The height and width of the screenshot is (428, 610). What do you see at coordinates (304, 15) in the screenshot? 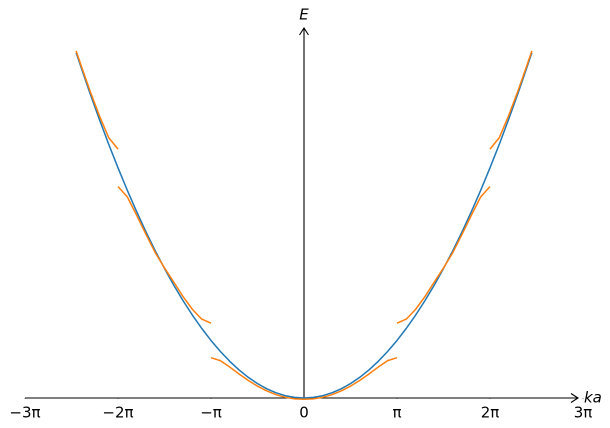
I see `y-axis-label: E` at bounding box center [304, 15].